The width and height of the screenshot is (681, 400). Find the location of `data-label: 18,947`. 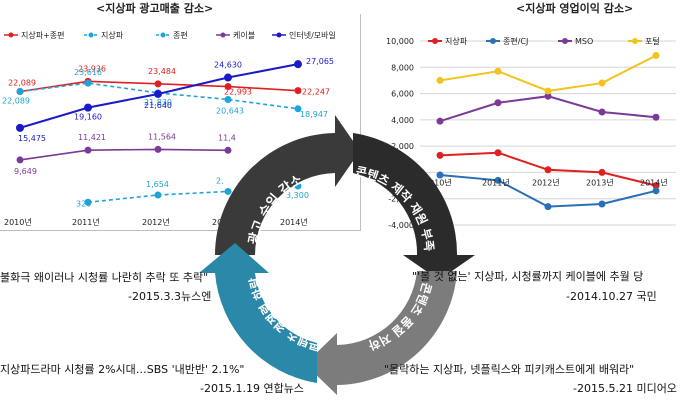

data-label: 18,947 is located at coordinates (314, 114).